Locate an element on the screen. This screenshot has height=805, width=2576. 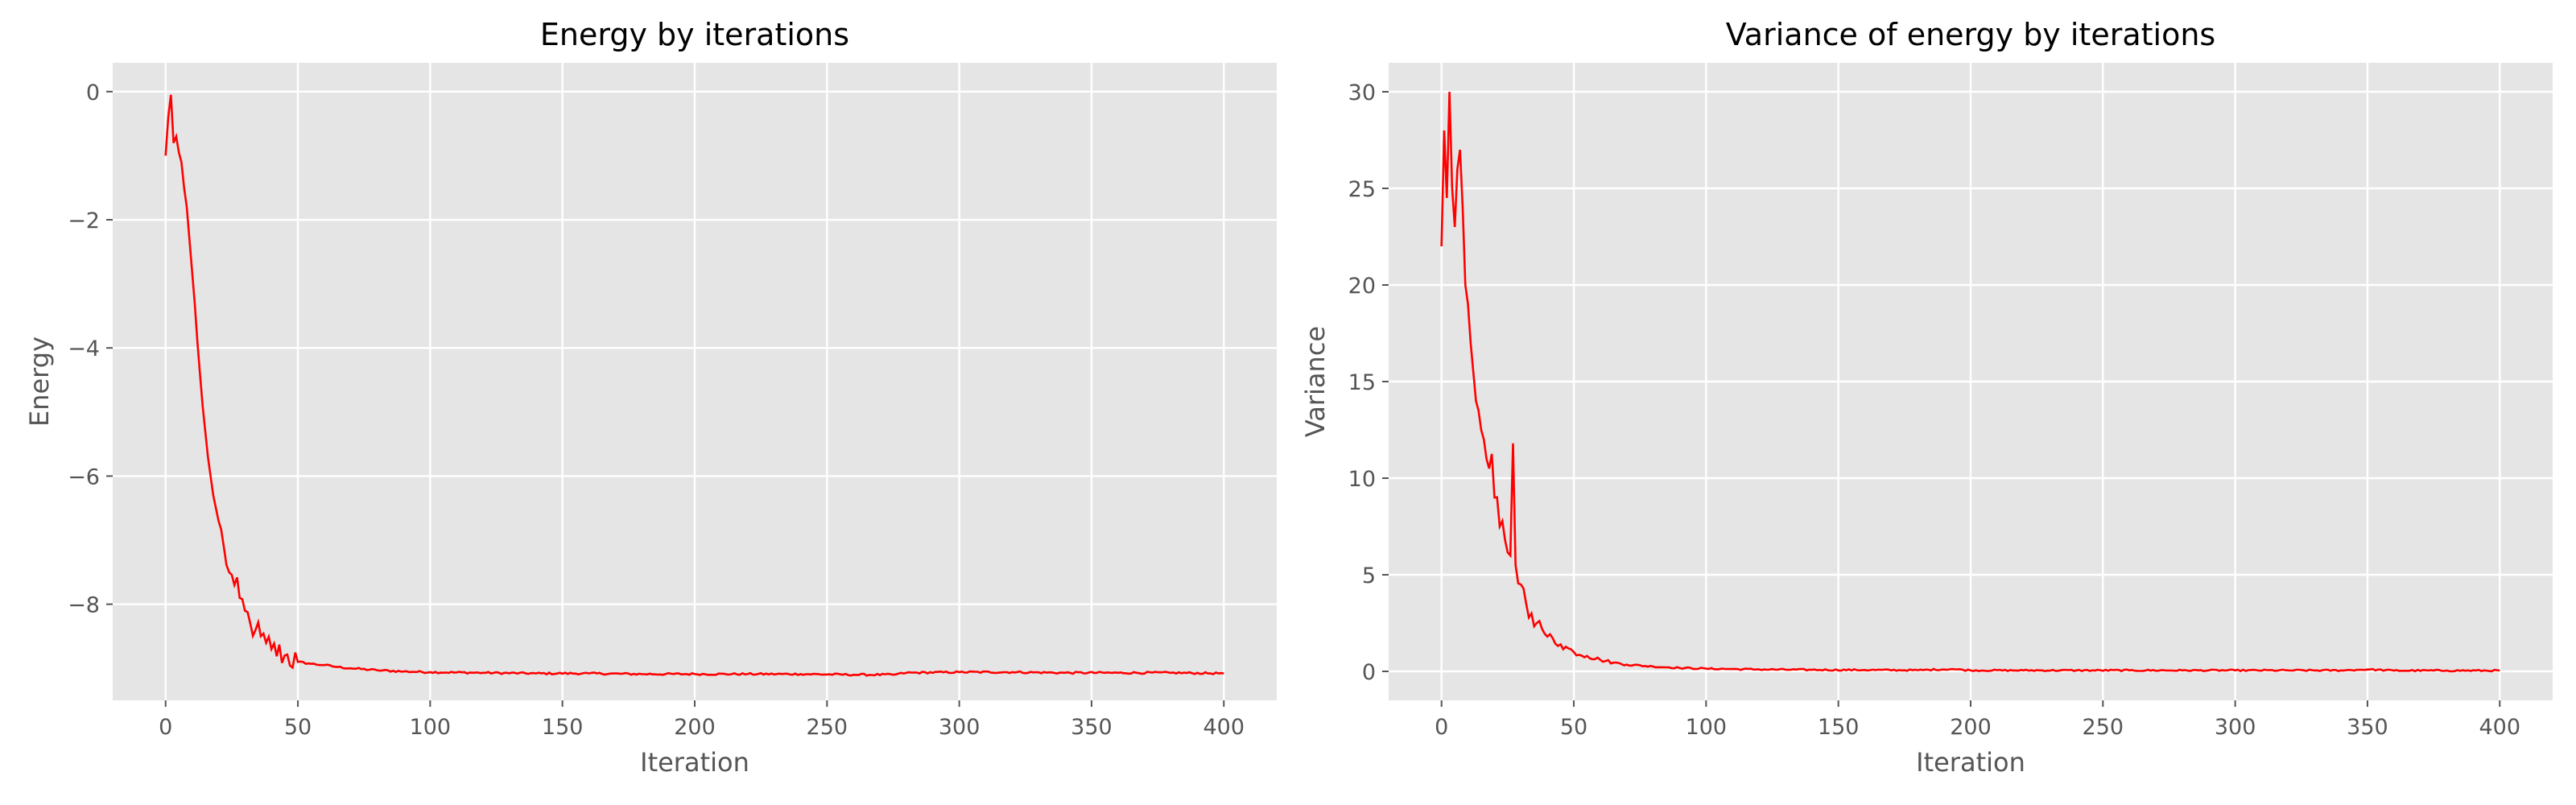
variance-x-tick-label: 150 is located at coordinates (1839, 727).